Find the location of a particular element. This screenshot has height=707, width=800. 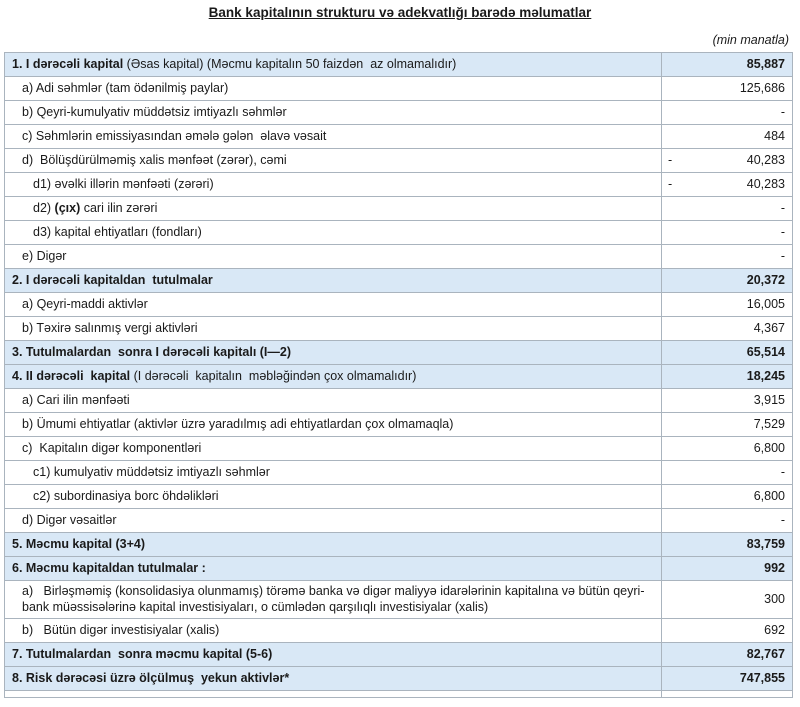

row-value: 83,759 is located at coordinates (727, 544).